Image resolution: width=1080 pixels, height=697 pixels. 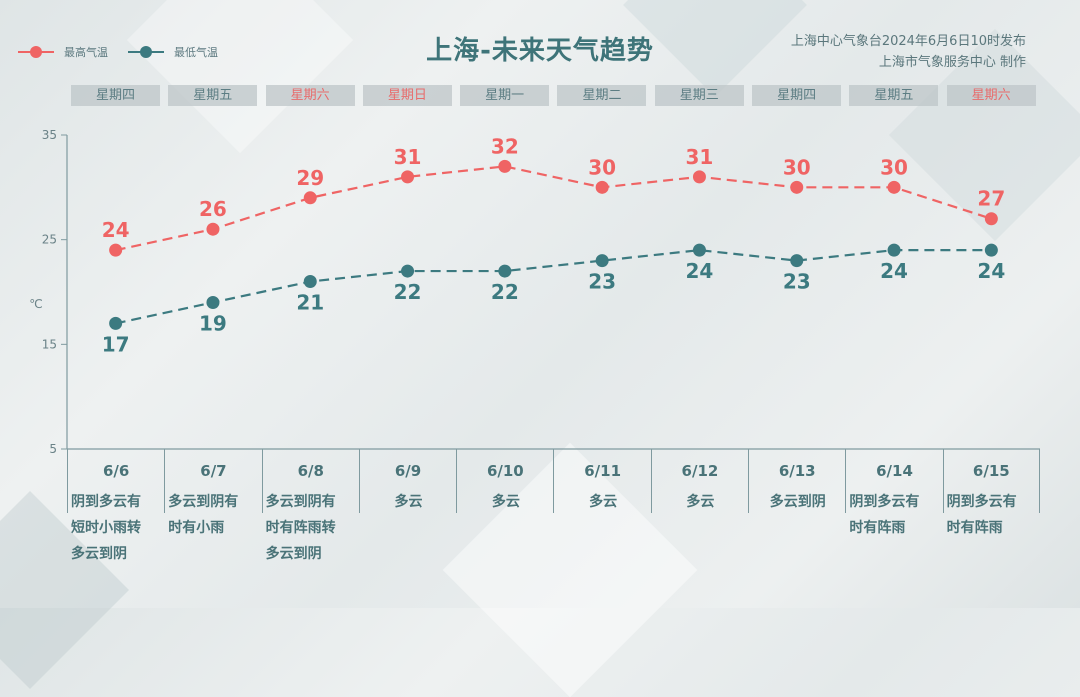 I want to click on high-temp-value: 29, so click(x=310, y=178).